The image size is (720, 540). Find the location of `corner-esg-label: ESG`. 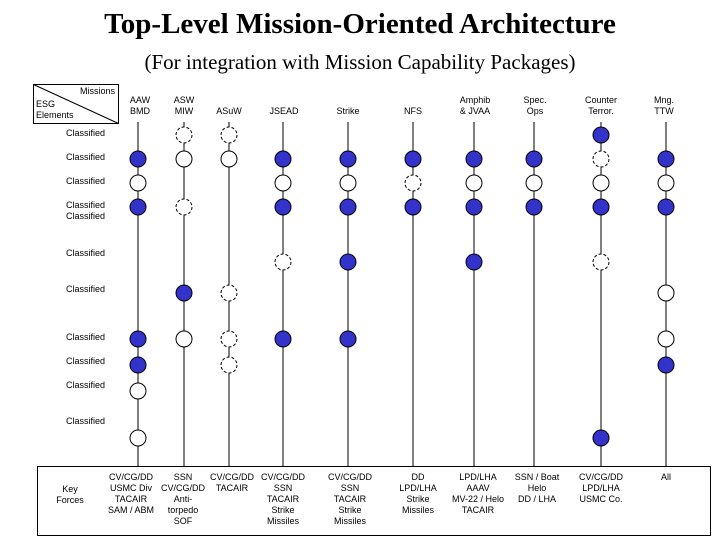

corner-esg-label: ESG is located at coordinates (46, 104).